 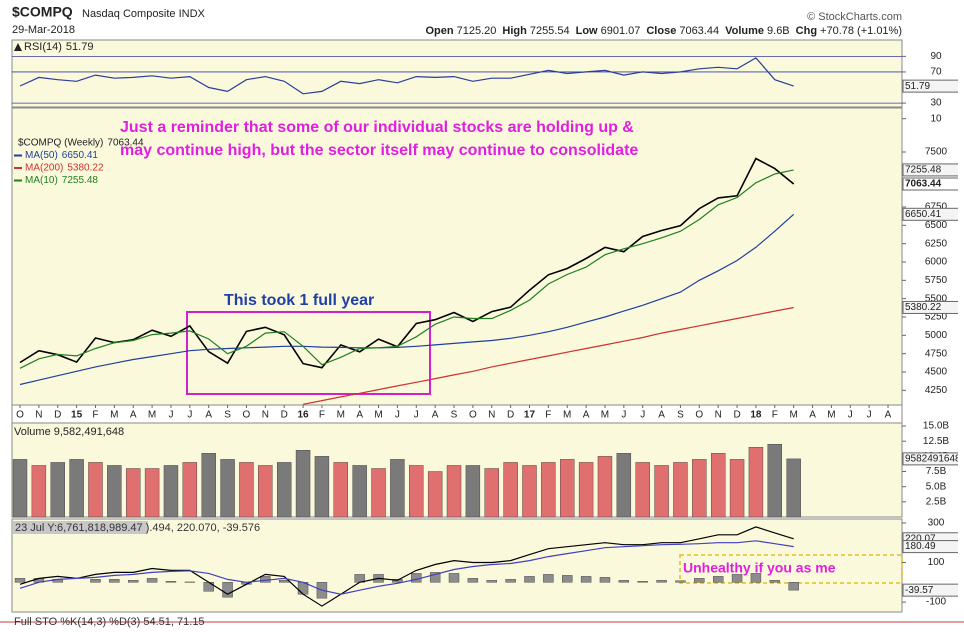 I want to click on quote-value: 7063.44, so click(x=699, y=31).